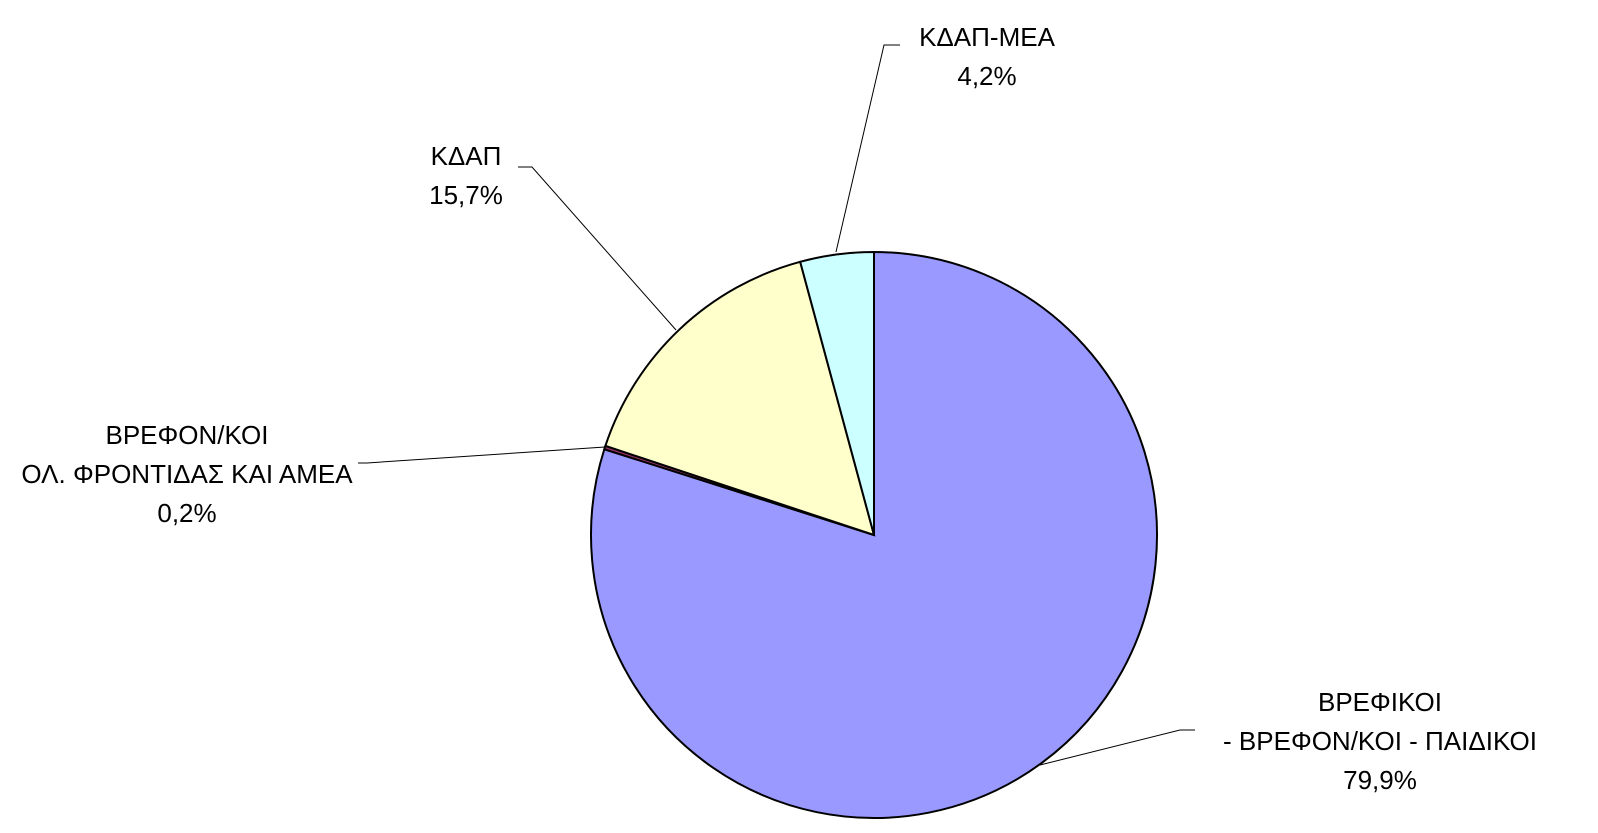 The height and width of the screenshot is (833, 1598). I want to click on slice-value-label: 0,2%, so click(186, 513).